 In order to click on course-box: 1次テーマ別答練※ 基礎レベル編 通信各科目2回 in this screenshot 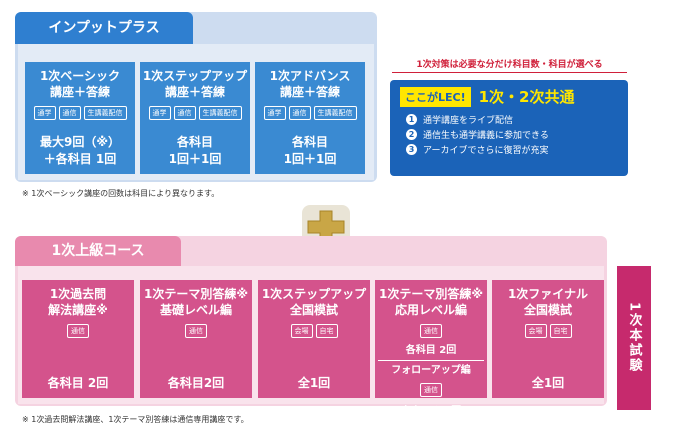, I will do `click(196, 339)`.